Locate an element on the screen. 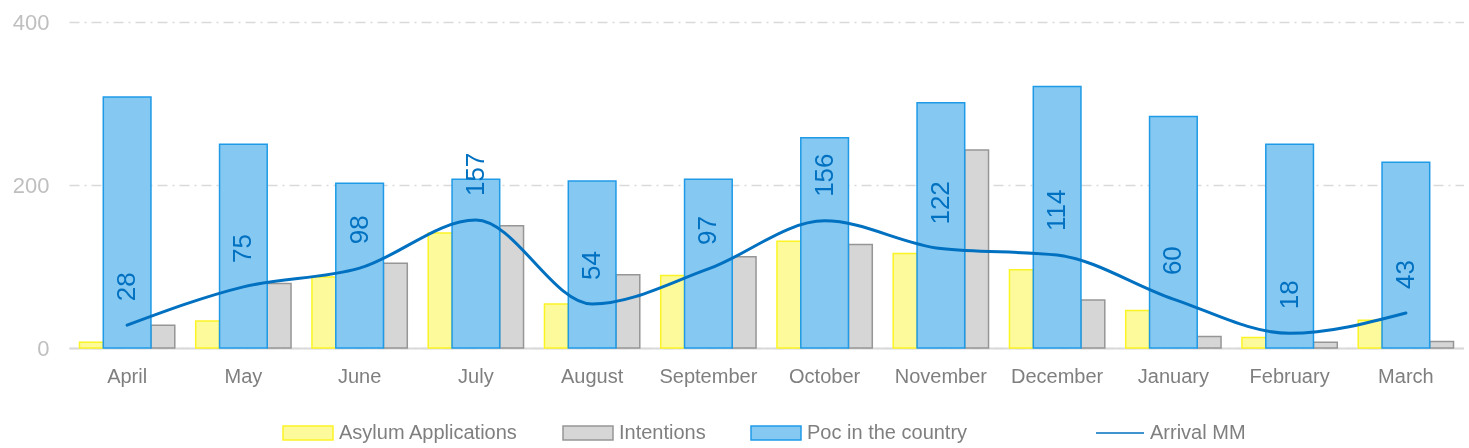 Image resolution: width=1469 pixels, height=448 pixels. x-tick-label: February is located at coordinates (1289, 375).